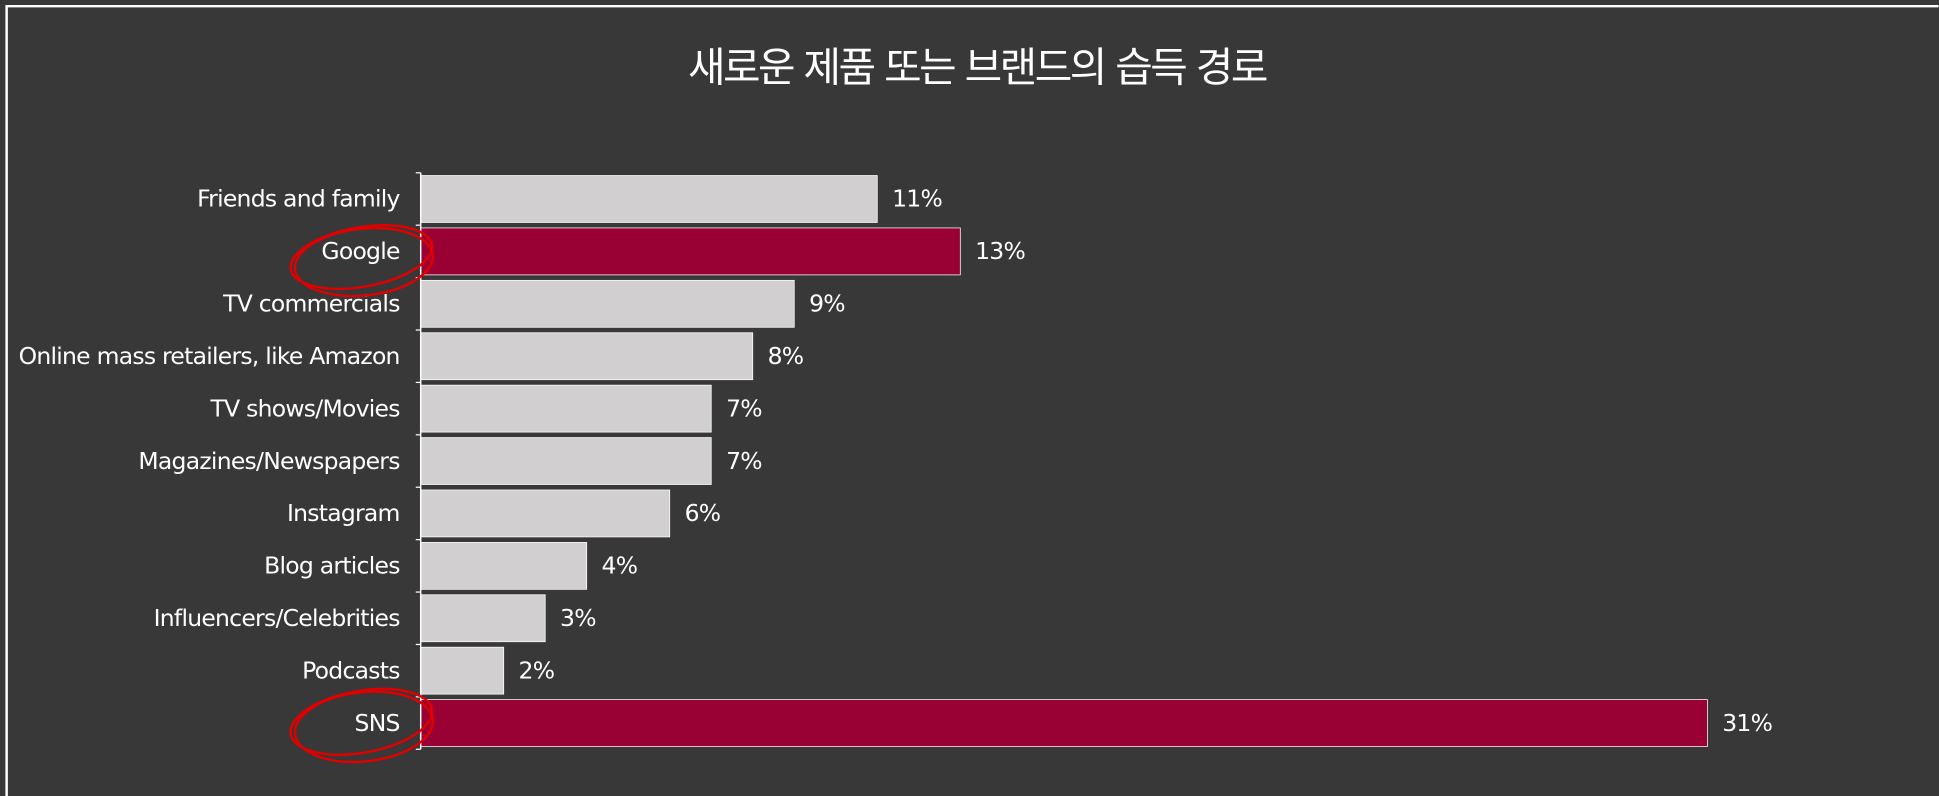 The width and height of the screenshot is (1939, 796). Describe the element at coordinates (332, 566) in the screenshot. I see `category-label: Blog articles` at that location.